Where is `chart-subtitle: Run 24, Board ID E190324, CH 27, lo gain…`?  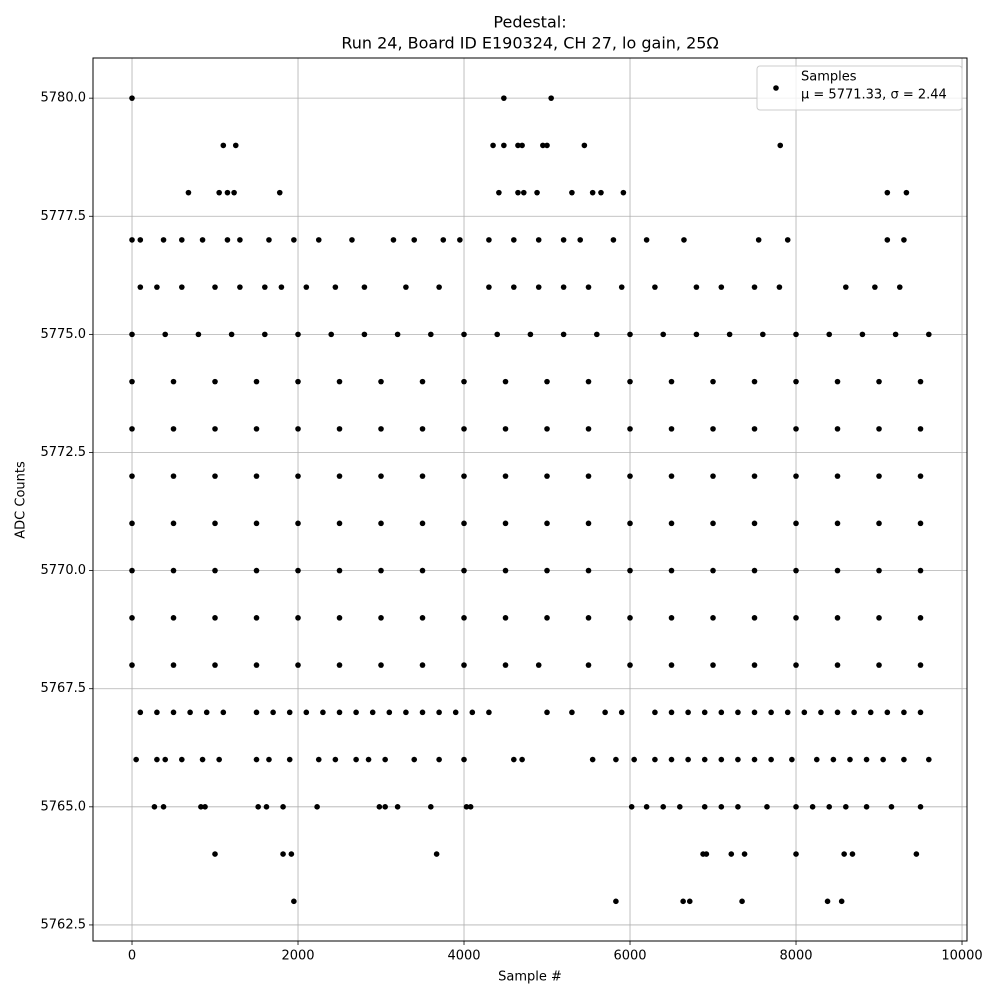
chart-subtitle: Run 24, Board ID E190324, CH 27, lo gain… is located at coordinates (529, 43).